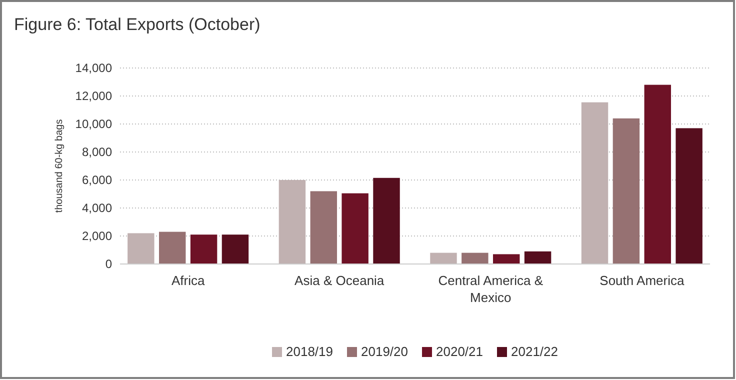 The width and height of the screenshot is (736, 380). I want to click on y-axis-title: thousand 60-kg bags, so click(59, 166).